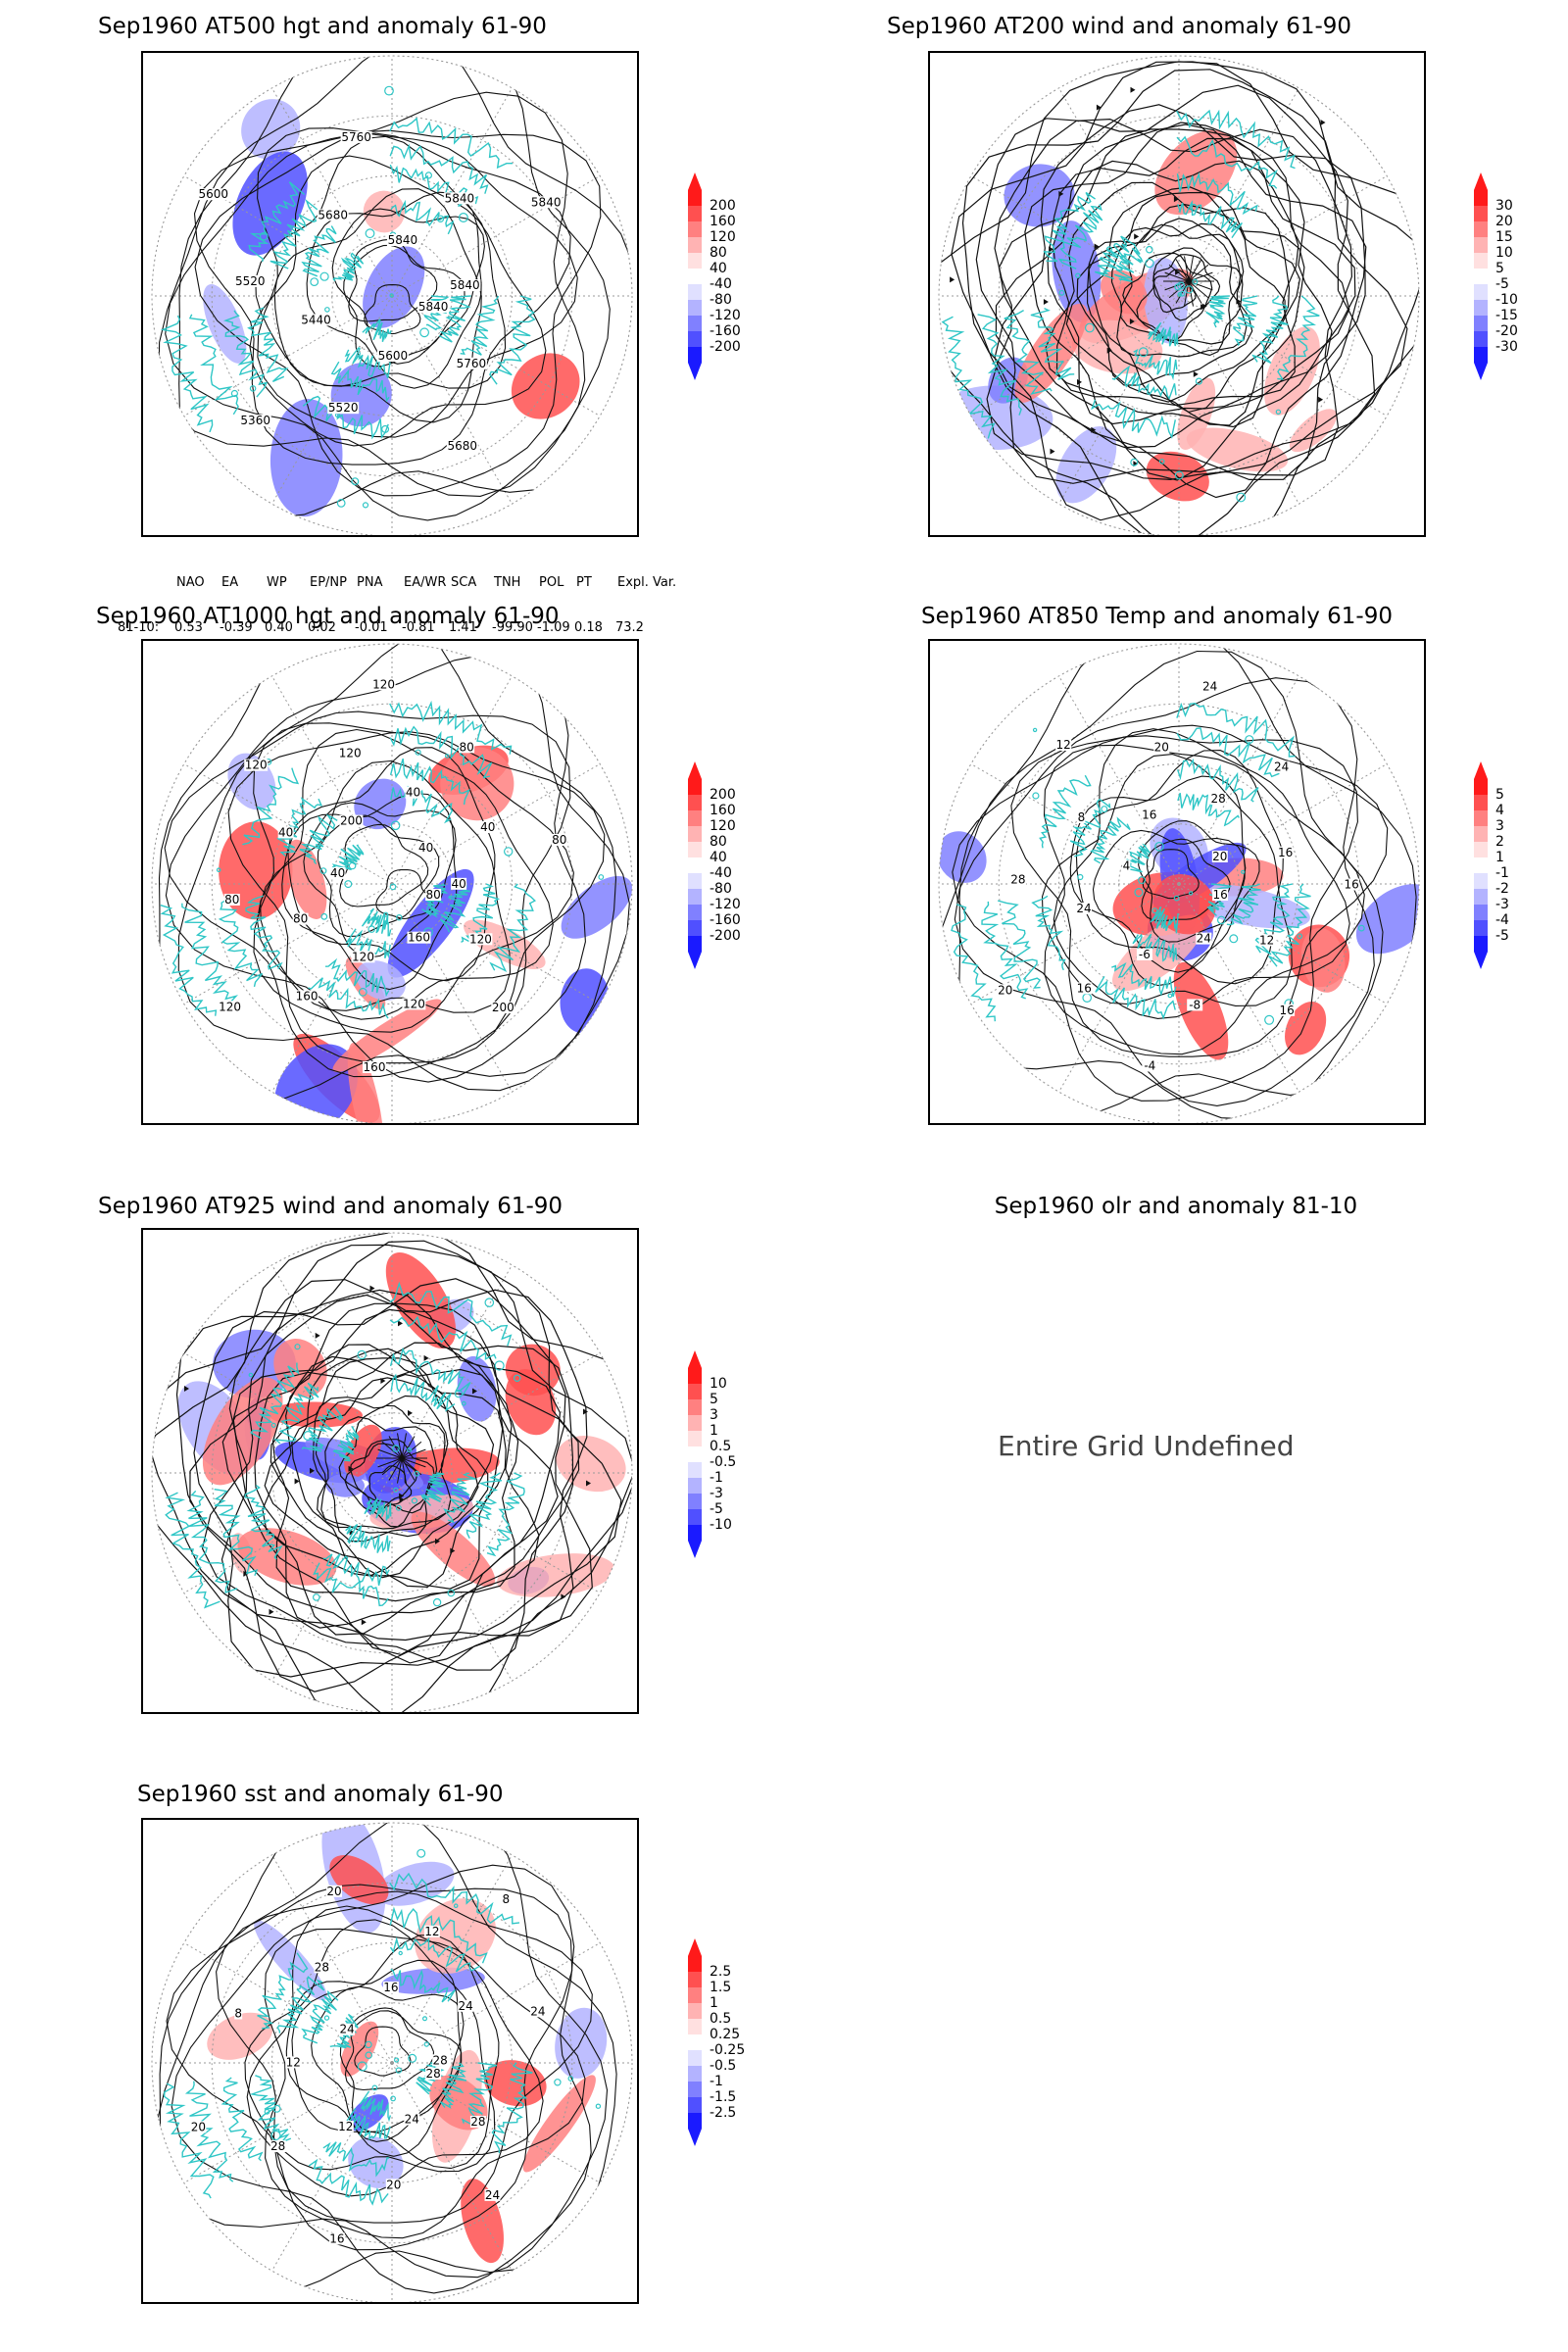 The image size is (1568, 2352). Describe the element at coordinates (231, 899) in the screenshot. I see `contour-label: 80` at that location.